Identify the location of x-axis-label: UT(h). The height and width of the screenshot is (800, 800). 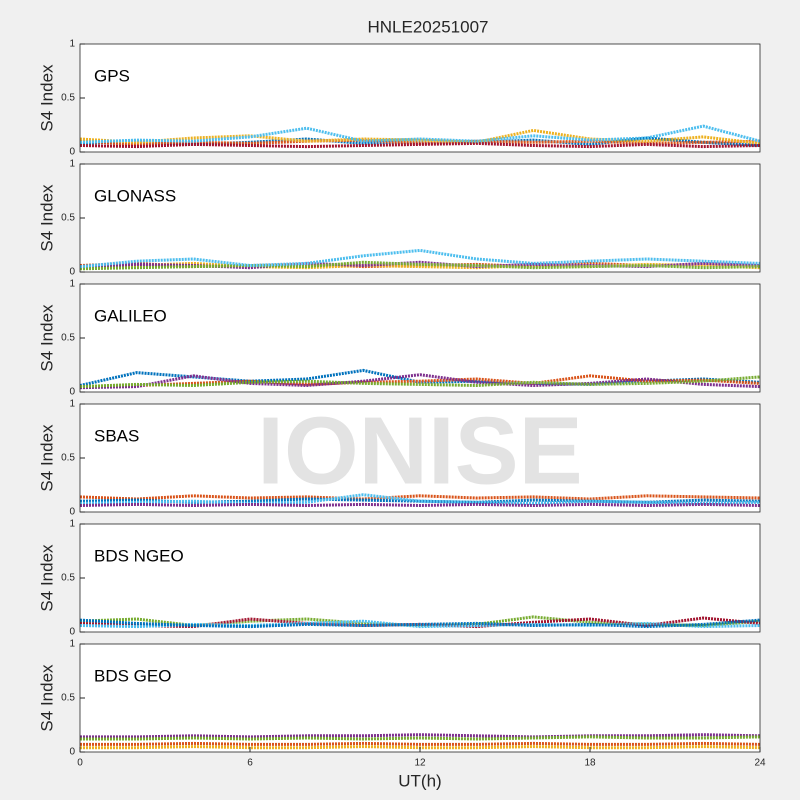
(419, 780).